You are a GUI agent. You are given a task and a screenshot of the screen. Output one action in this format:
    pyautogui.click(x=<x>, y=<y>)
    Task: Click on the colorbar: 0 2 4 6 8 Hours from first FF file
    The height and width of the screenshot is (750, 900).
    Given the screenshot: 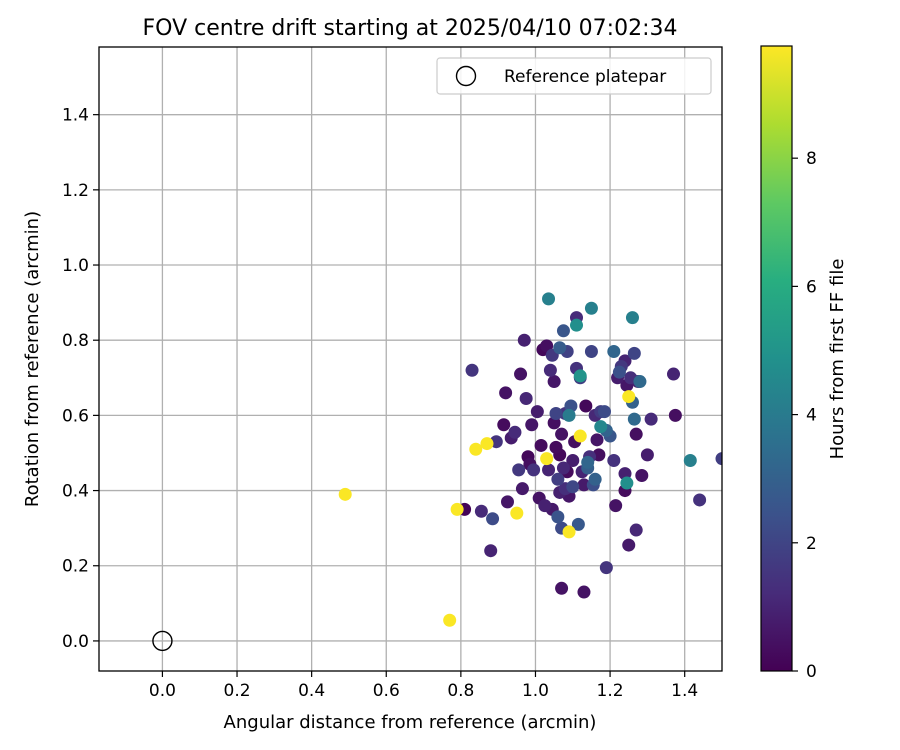 What is the action you would take?
    pyautogui.click(x=804, y=363)
    